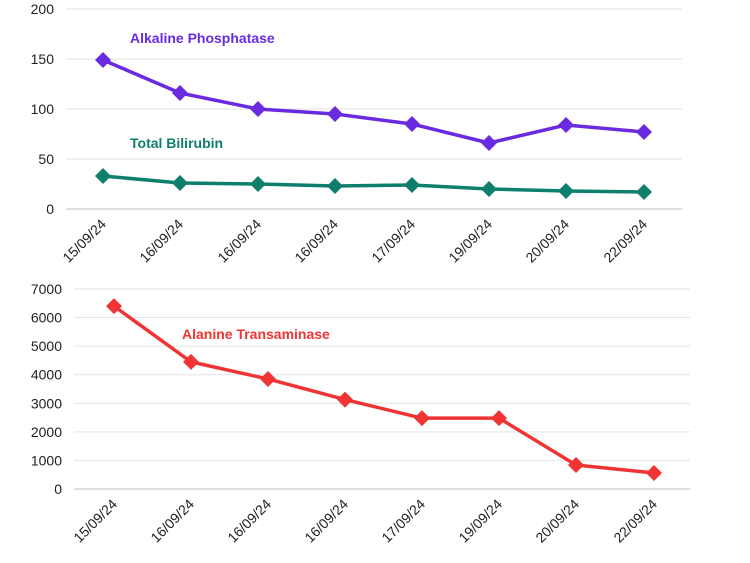 The image size is (750, 563). What do you see at coordinates (43, 59) in the screenshot?
I see `y-tick-label: 150` at bounding box center [43, 59].